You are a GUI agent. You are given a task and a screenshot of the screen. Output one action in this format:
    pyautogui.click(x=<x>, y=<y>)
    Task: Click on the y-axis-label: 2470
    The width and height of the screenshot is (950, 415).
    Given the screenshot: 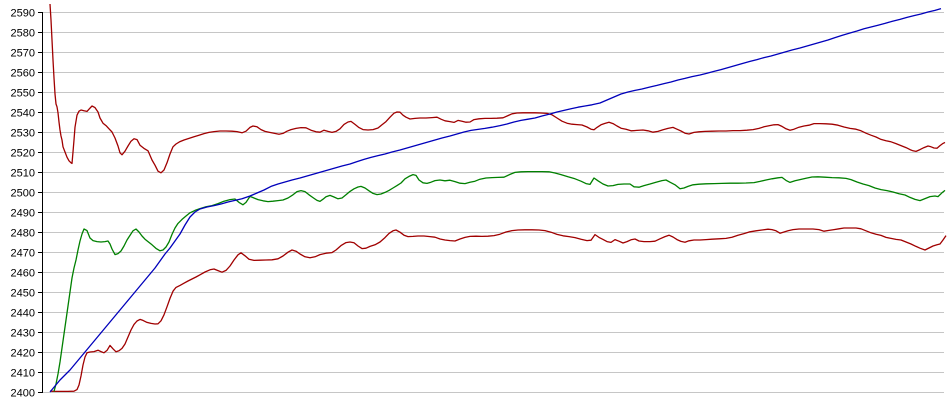 What is the action you would take?
    pyautogui.click(x=23, y=254)
    